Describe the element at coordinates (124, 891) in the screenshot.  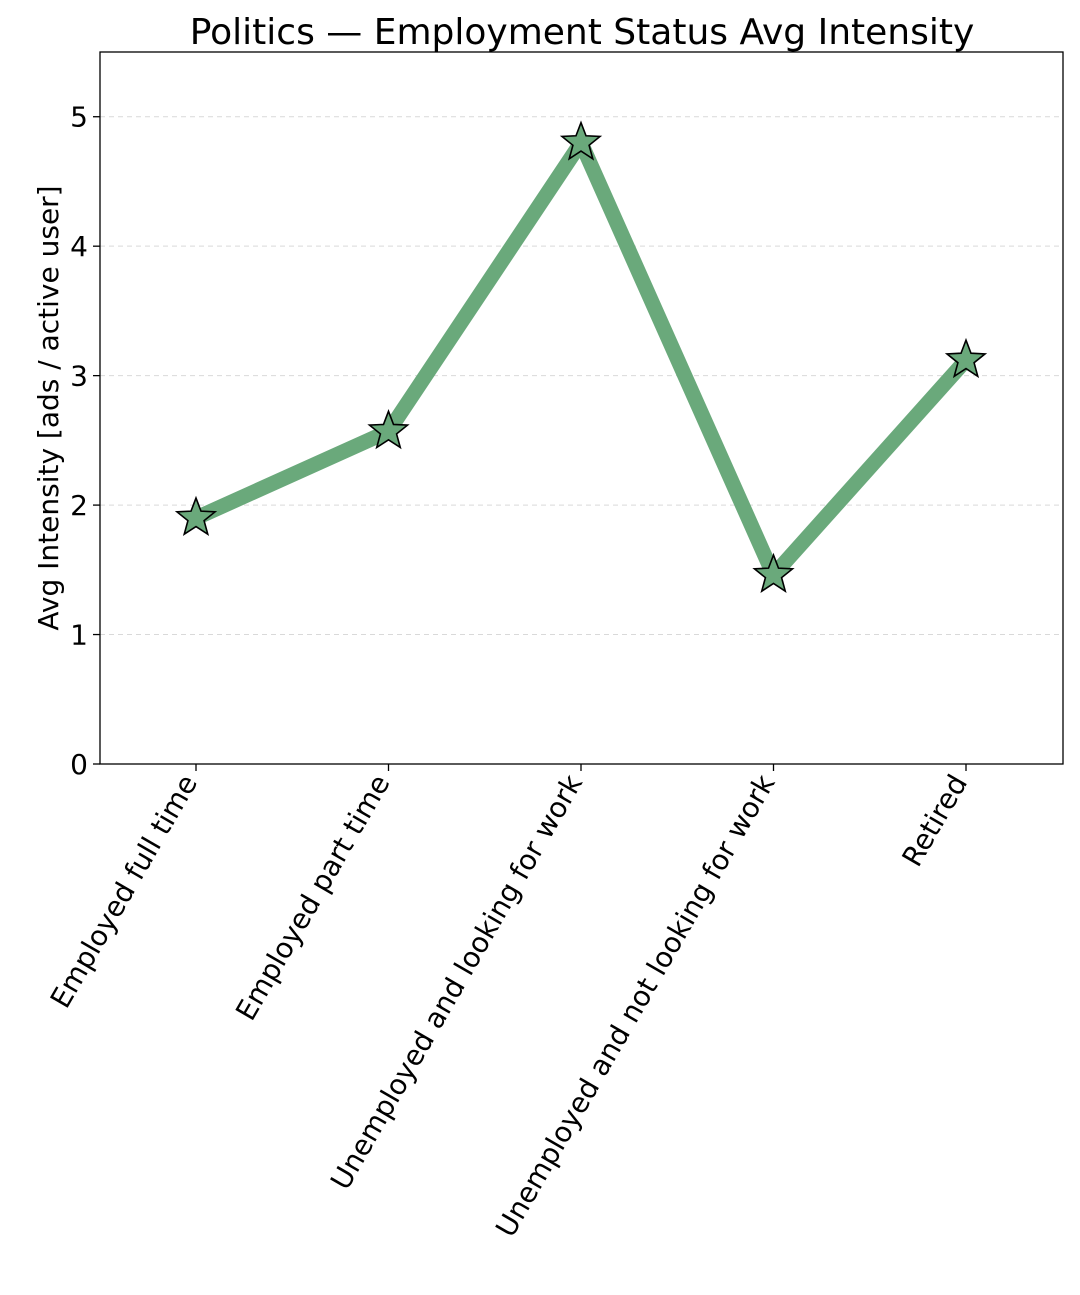
I see `x-tick-label: Employed full time` at that location.